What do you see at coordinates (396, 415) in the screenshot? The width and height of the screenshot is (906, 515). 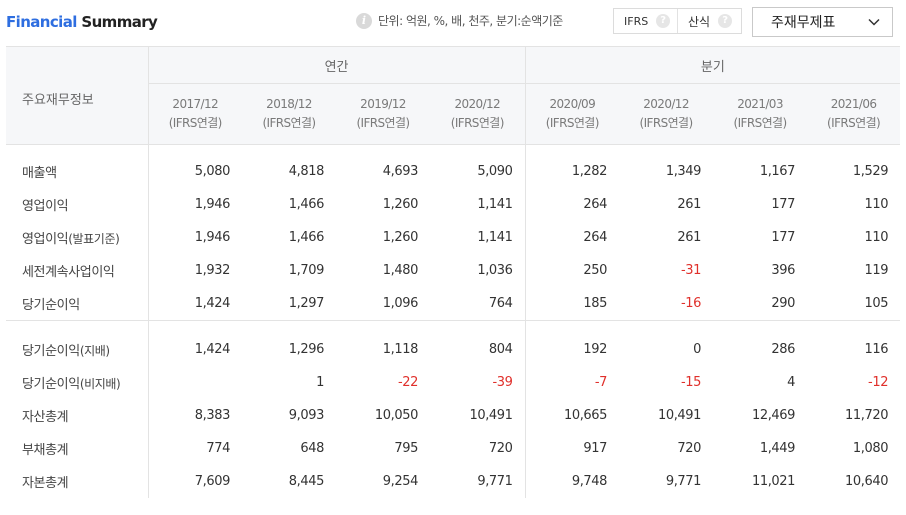 I see `cell-value: 10,050` at bounding box center [396, 415].